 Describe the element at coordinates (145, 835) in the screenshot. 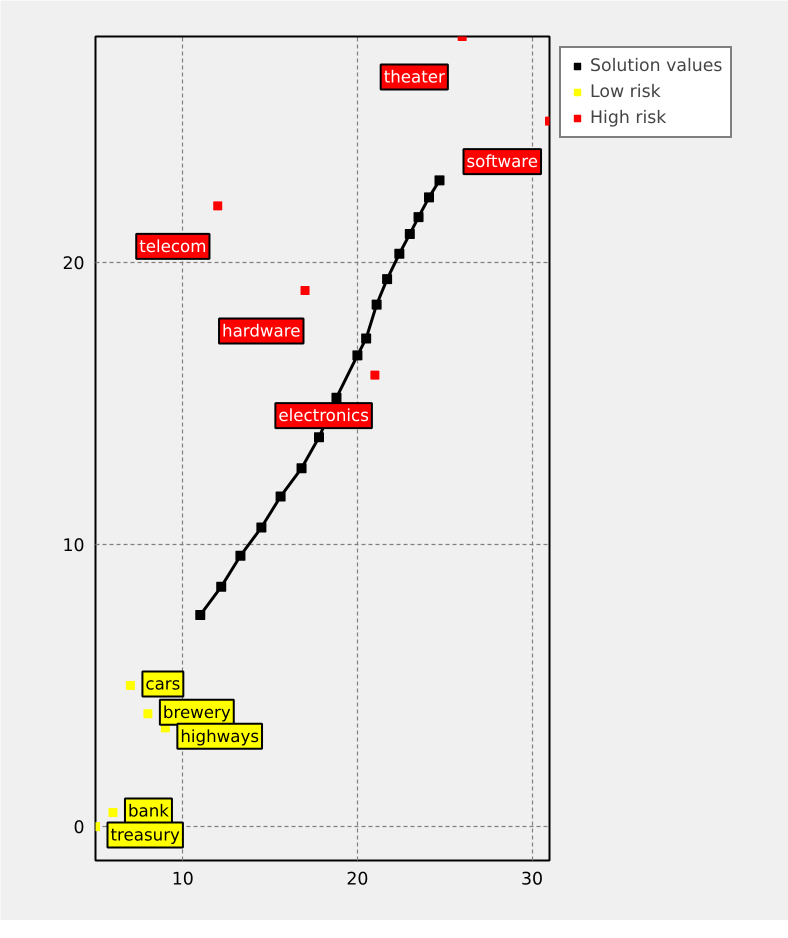

I see `annotation: treasury` at that location.